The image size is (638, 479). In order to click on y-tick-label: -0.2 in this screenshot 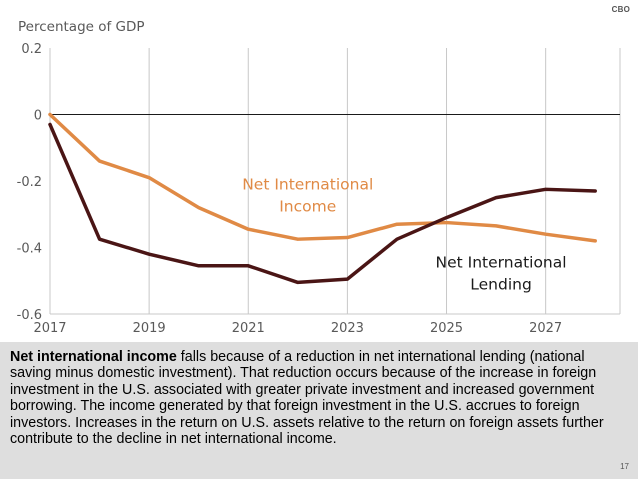, I will do `click(29, 182)`.